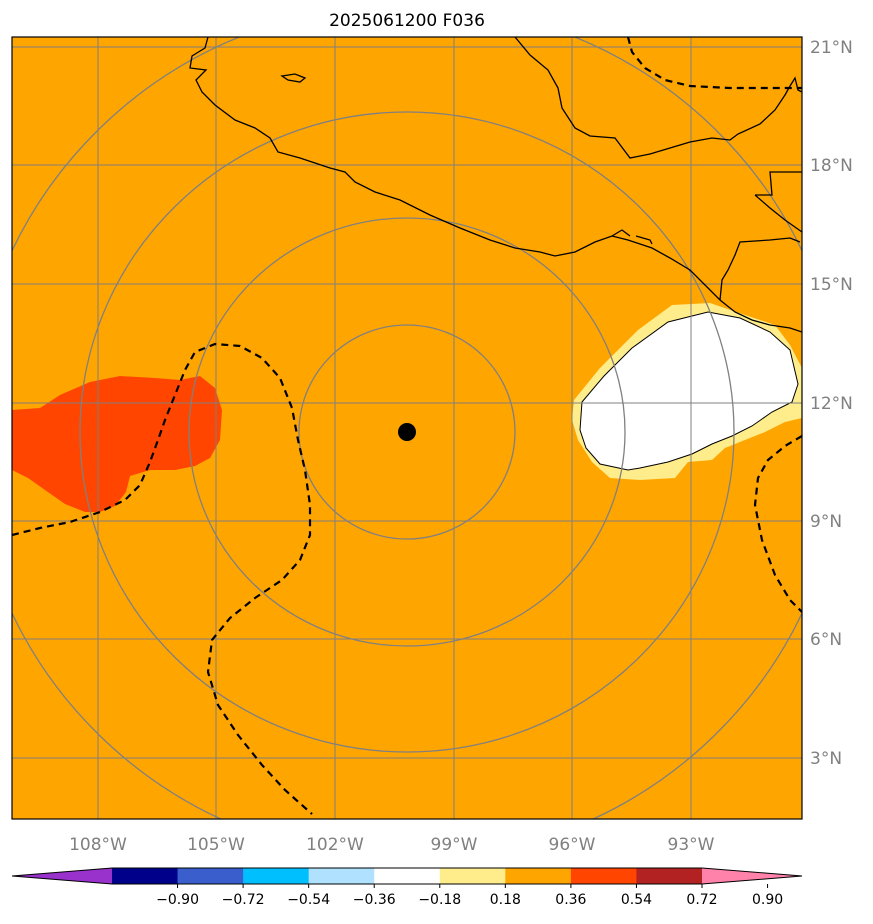 This screenshot has width=873, height=924. What do you see at coordinates (293, 78) in the screenshot?
I see `island-outline` at bounding box center [293, 78].